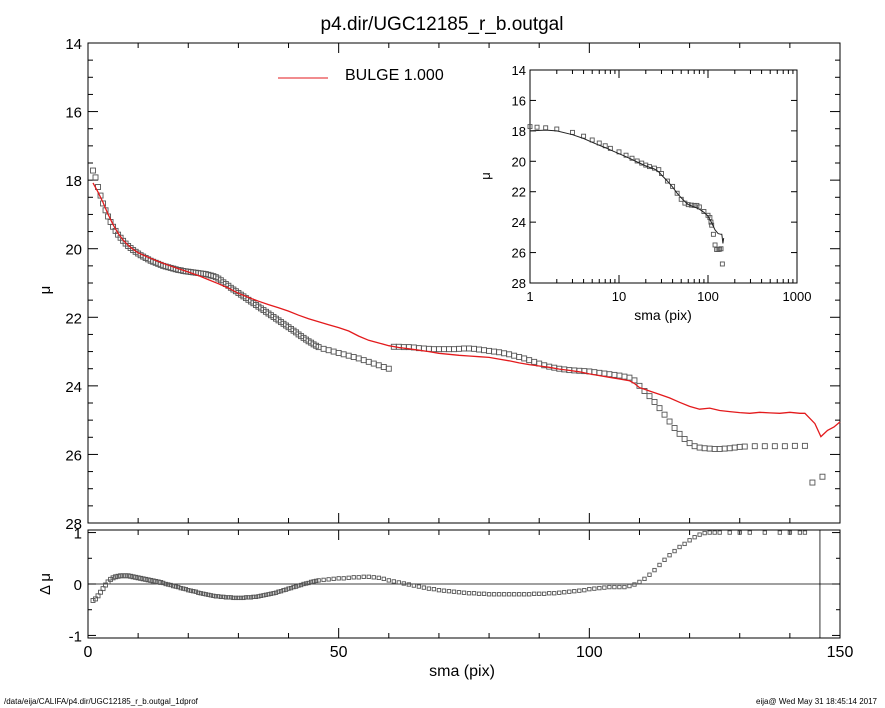  Describe the element at coordinates (73, 387) in the screenshot. I see `main-y-tick-label: 24` at that location.